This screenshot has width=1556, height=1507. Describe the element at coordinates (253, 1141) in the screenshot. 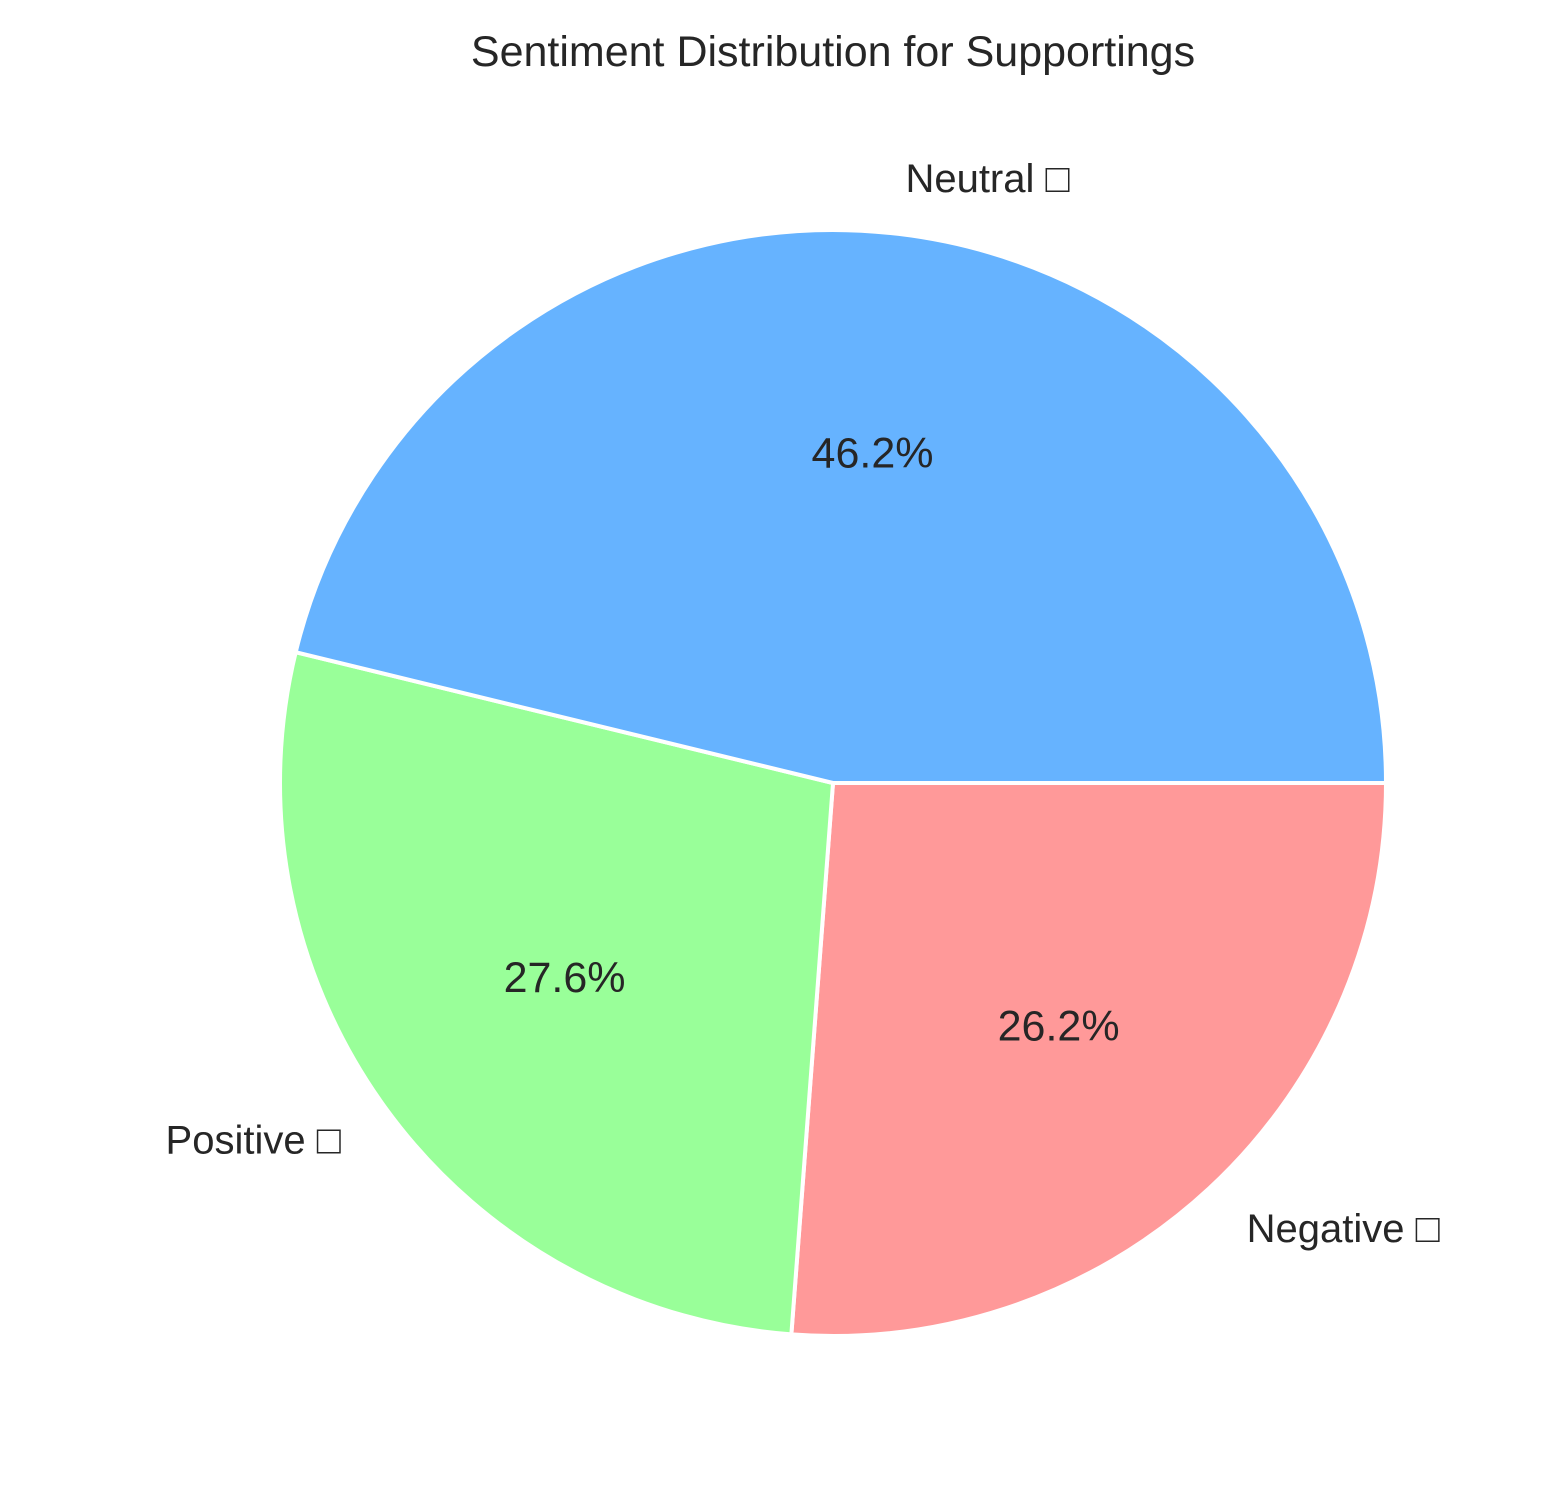

I see `slice-label-positive: Positive □` at that location.